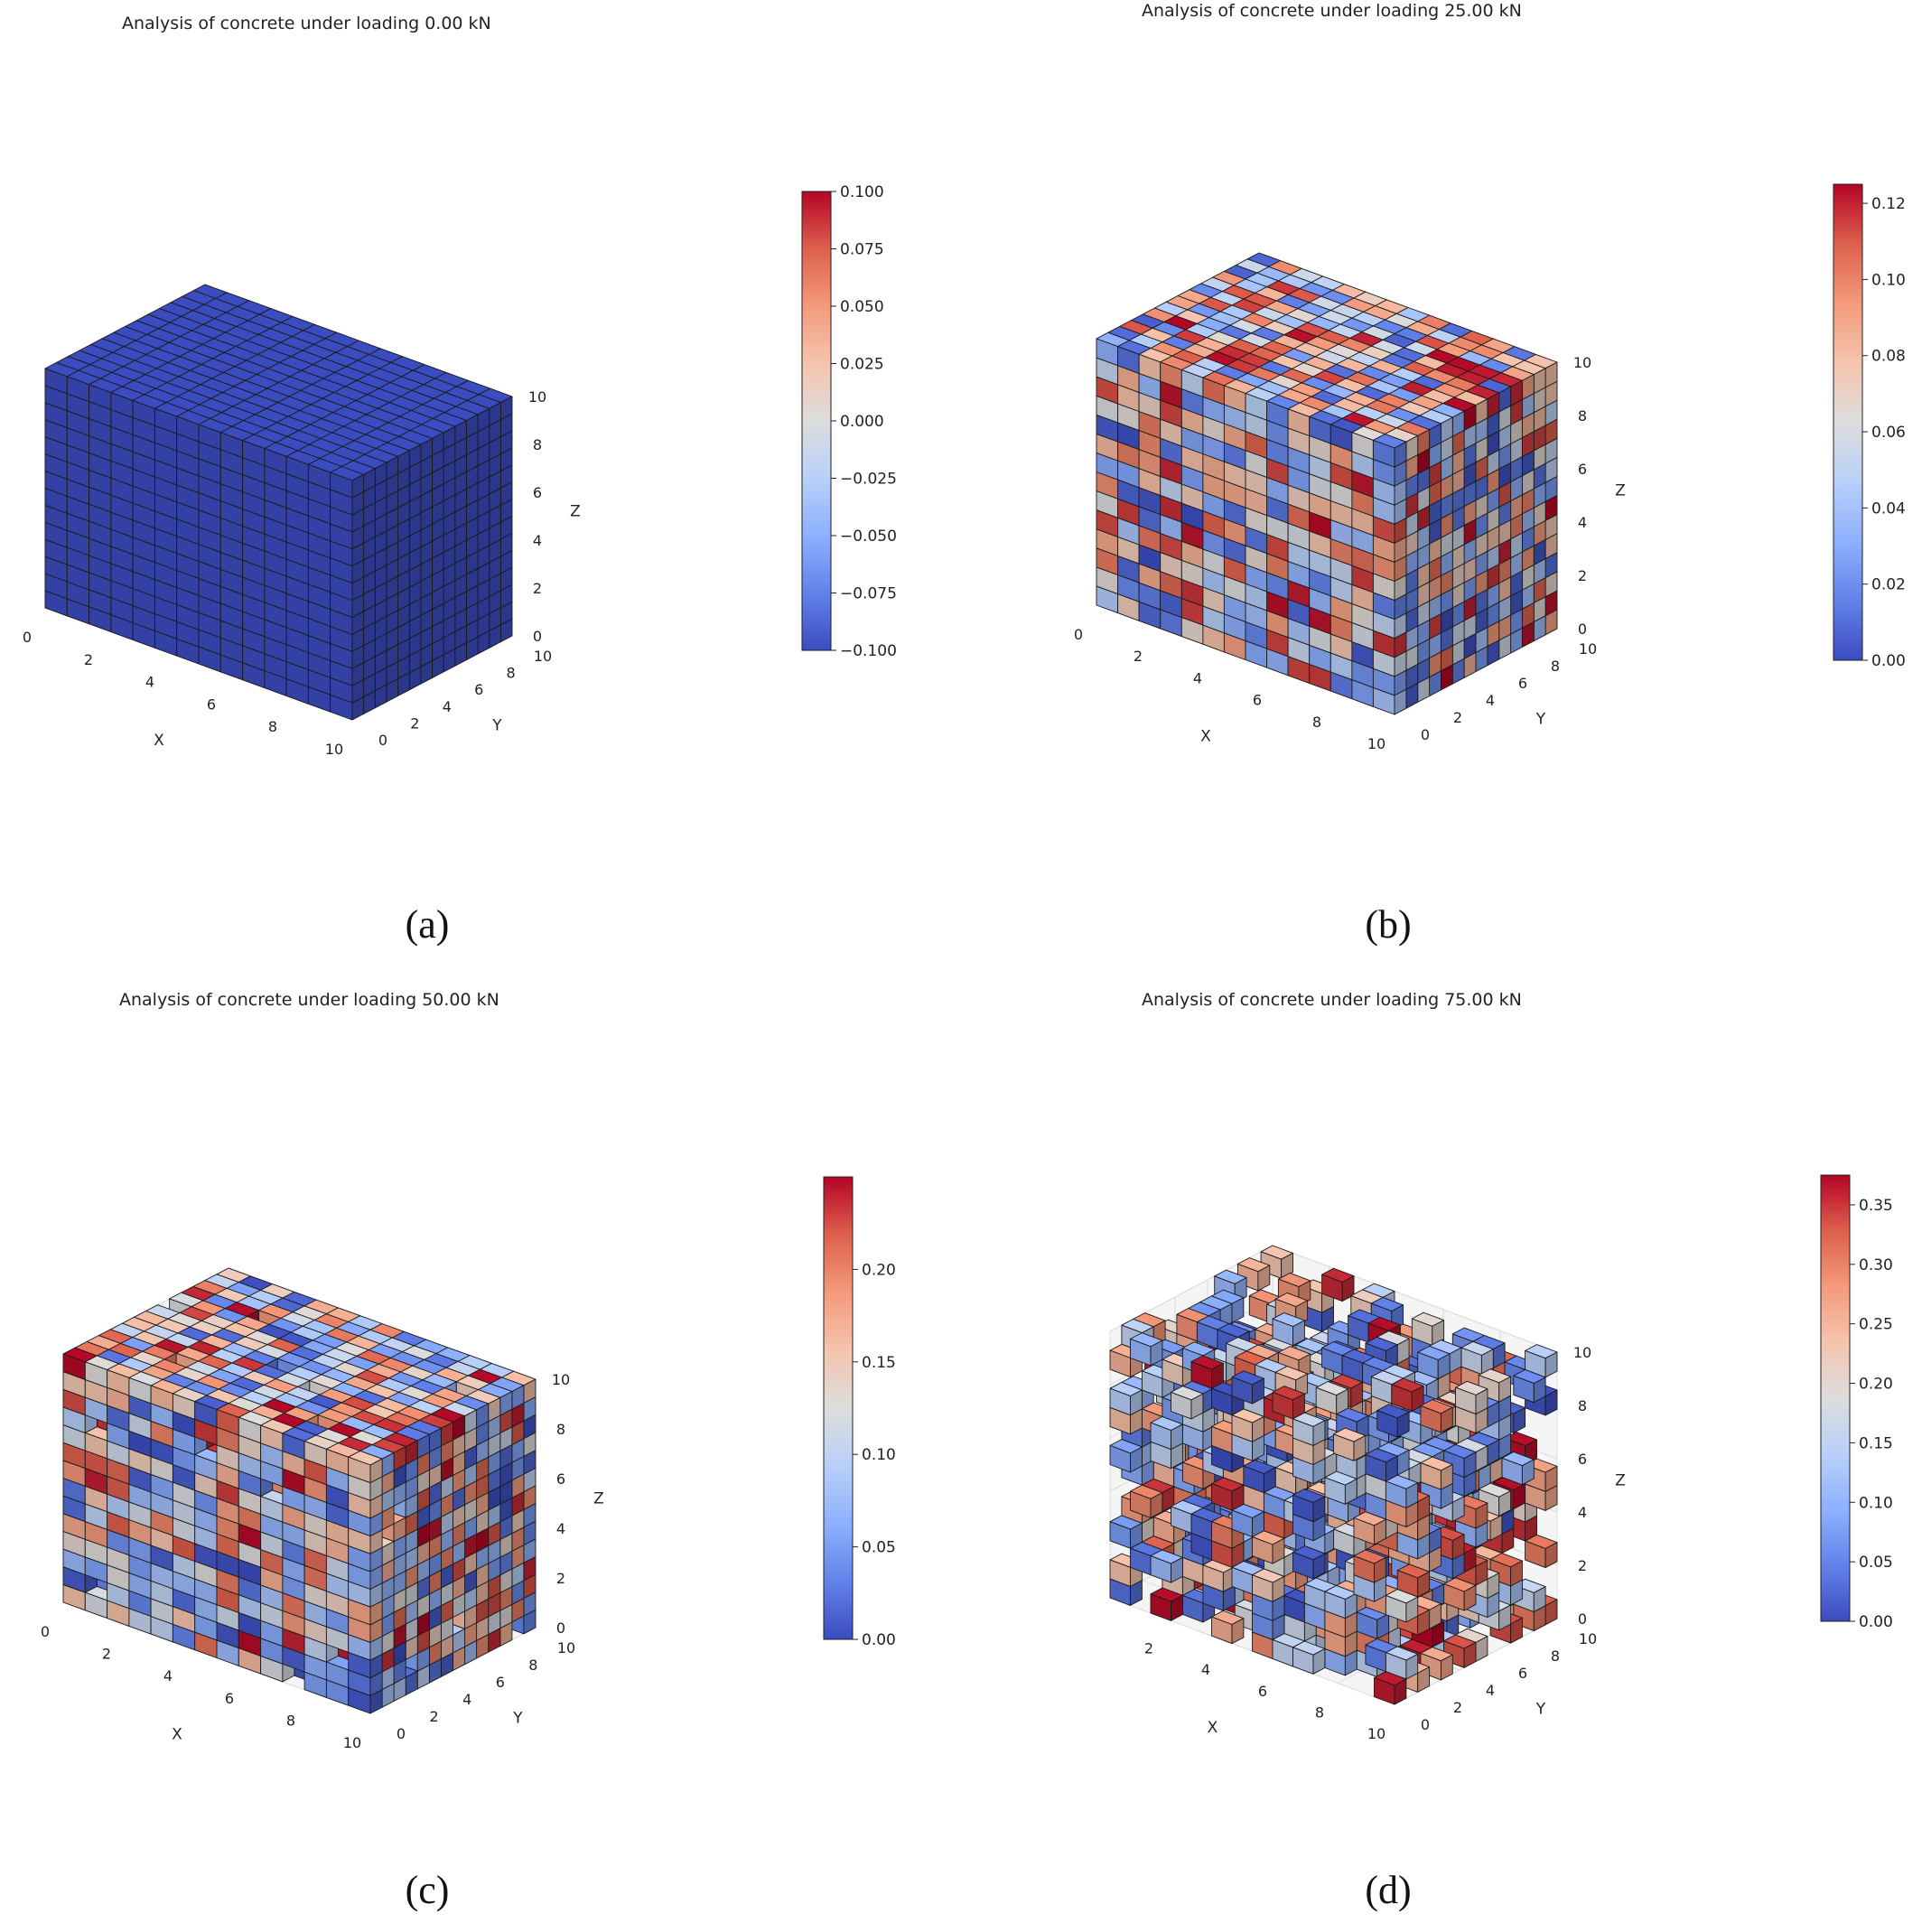 The width and height of the screenshot is (1922, 1932). I want to click on z-tick-label: 2, so click(537, 588).